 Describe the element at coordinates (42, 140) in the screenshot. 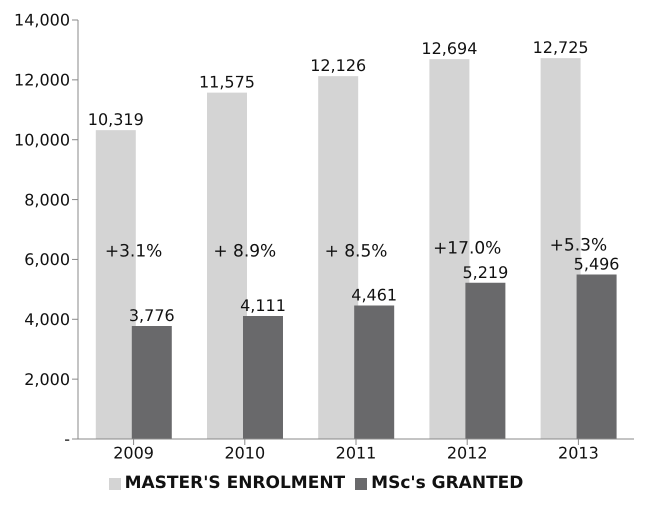

I see `y-tick-label: 10,000` at that location.